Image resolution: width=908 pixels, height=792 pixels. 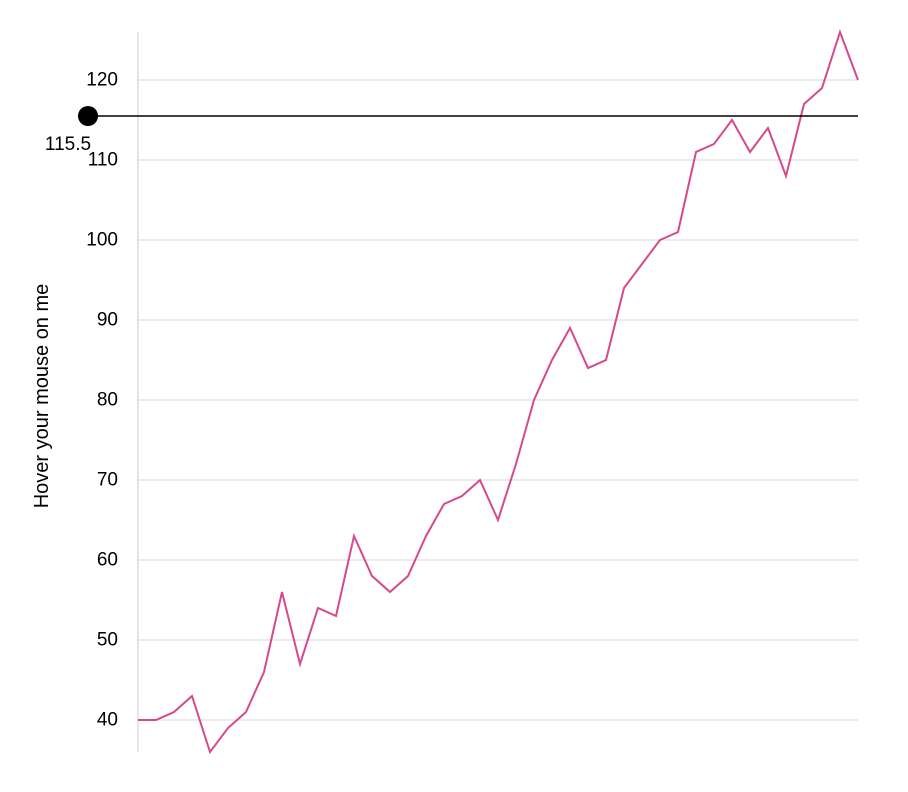 What do you see at coordinates (103, 160) in the screenshot?
I see `y-tick-label: 110` at bounding box center [103, 160].